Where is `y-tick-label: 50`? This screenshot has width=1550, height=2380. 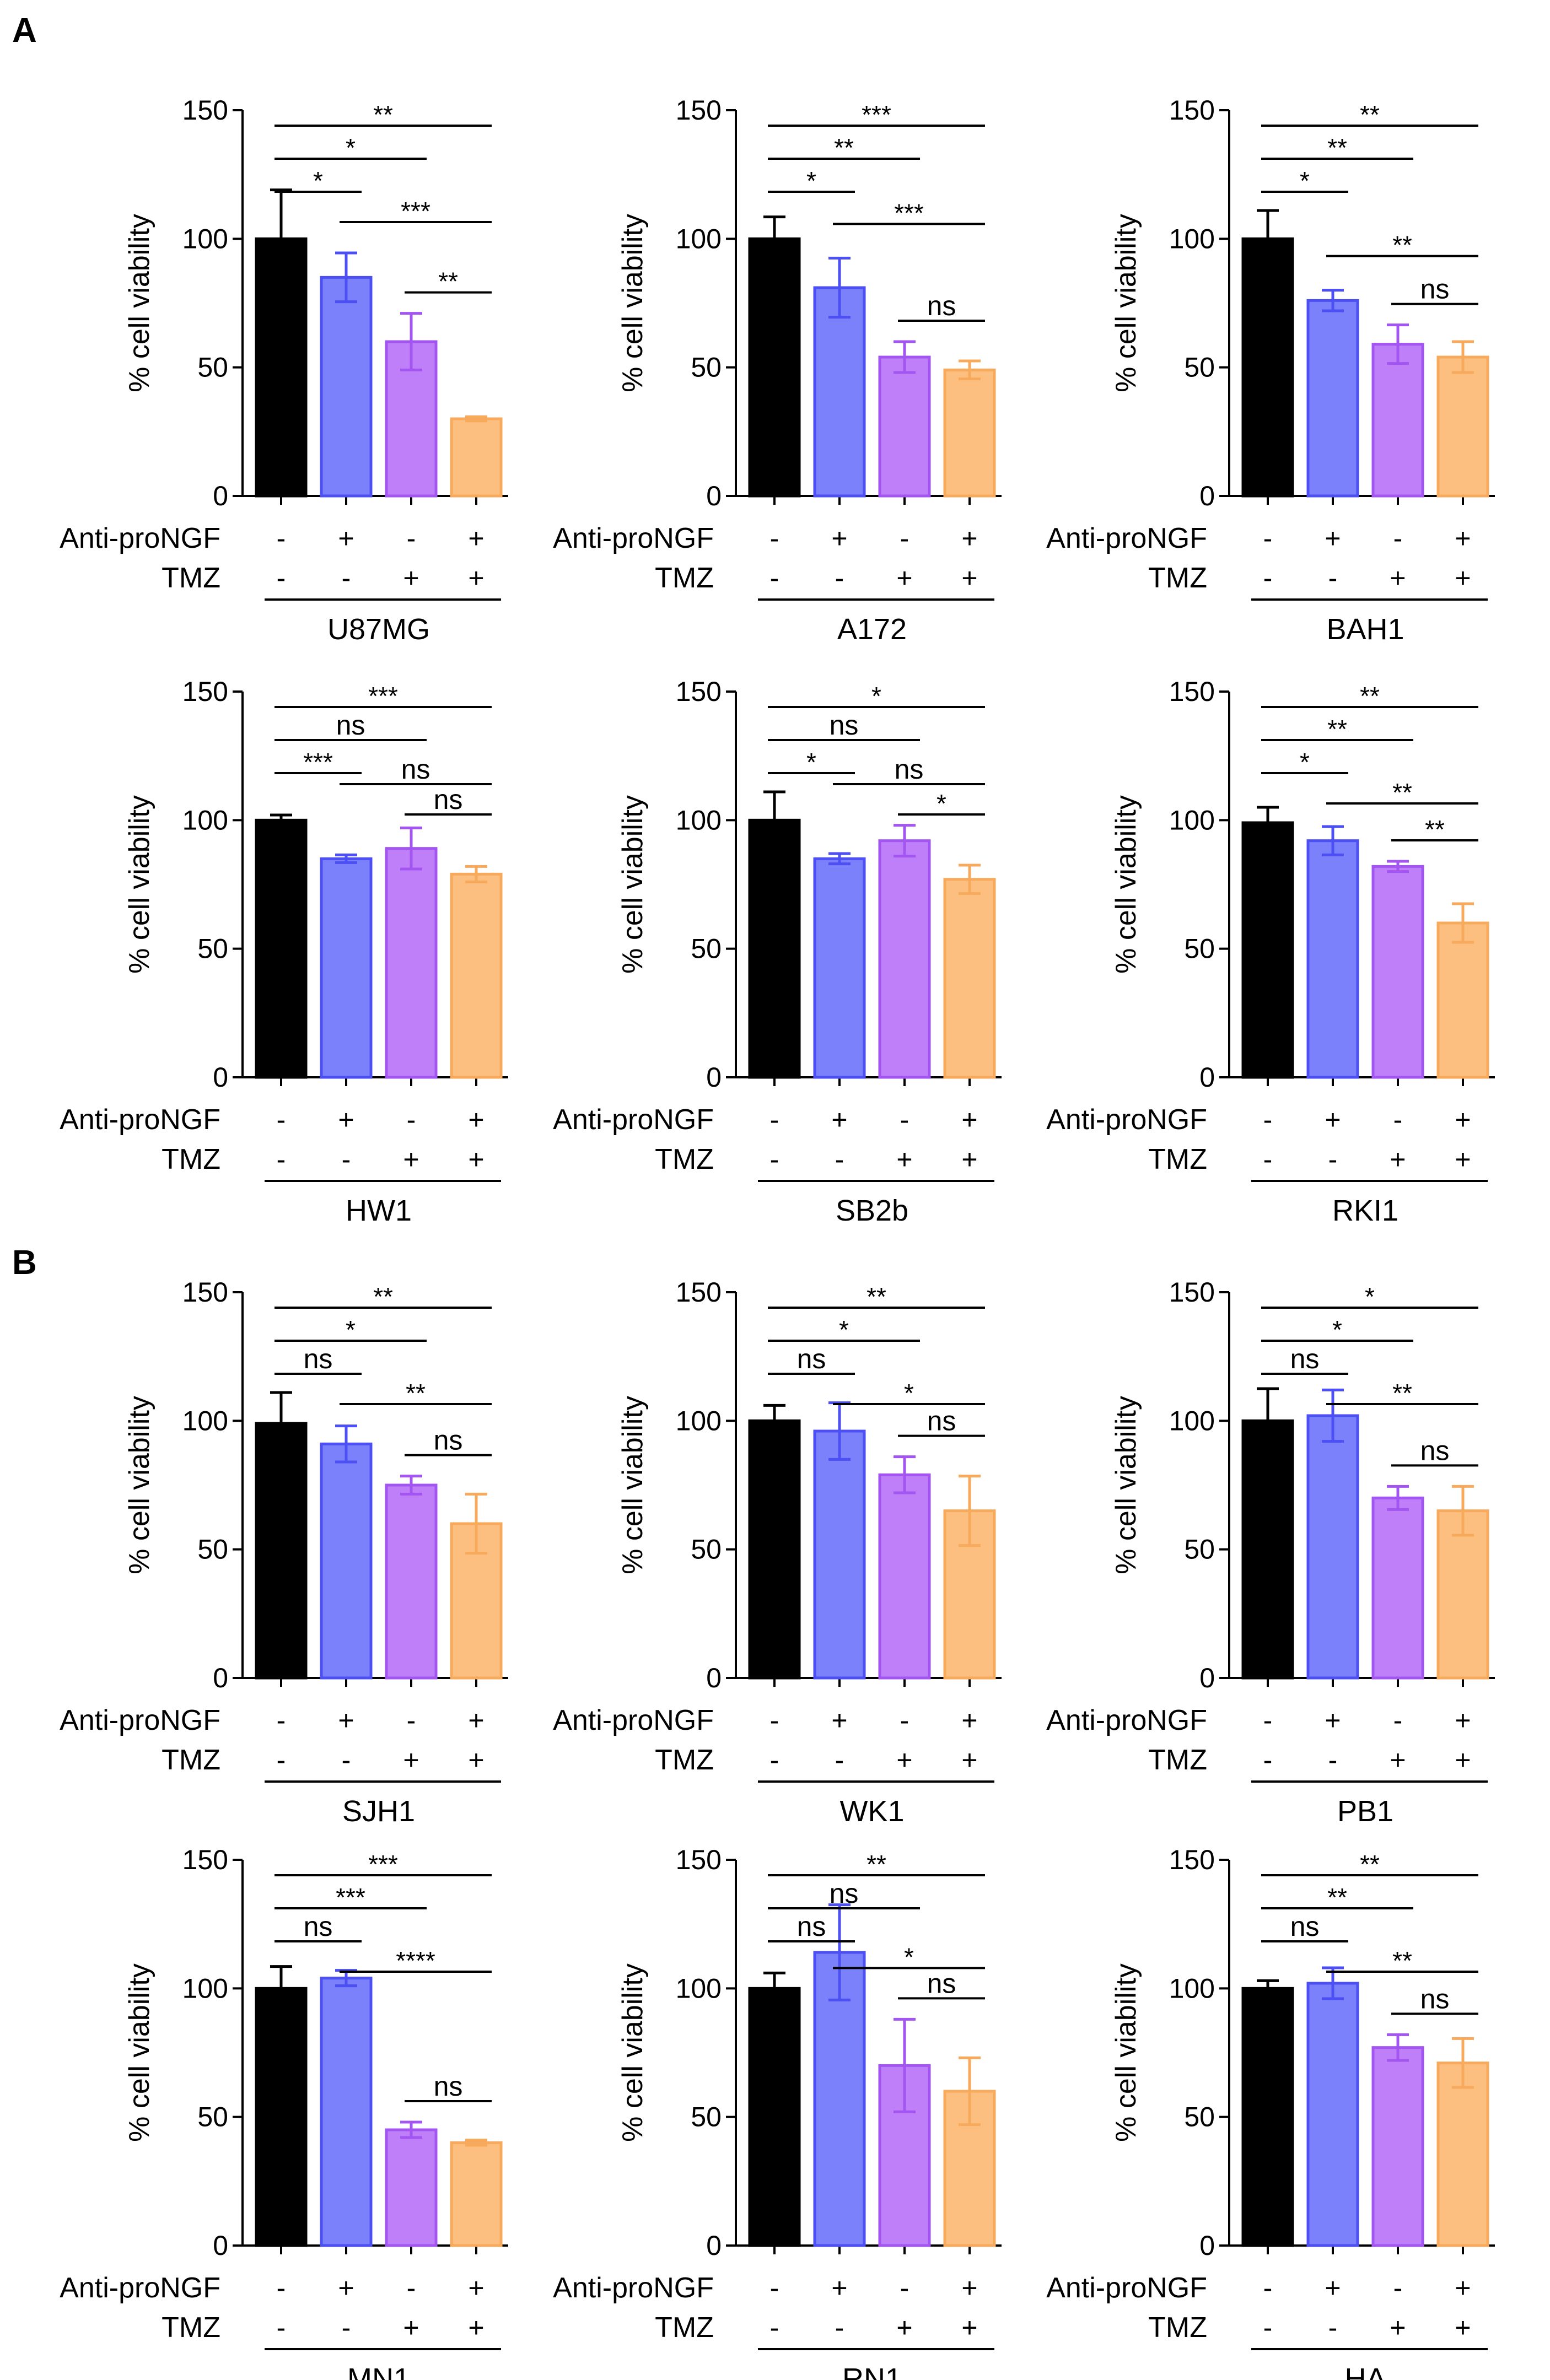
y-tick-label: 50 is located at coordinates (706, 948).